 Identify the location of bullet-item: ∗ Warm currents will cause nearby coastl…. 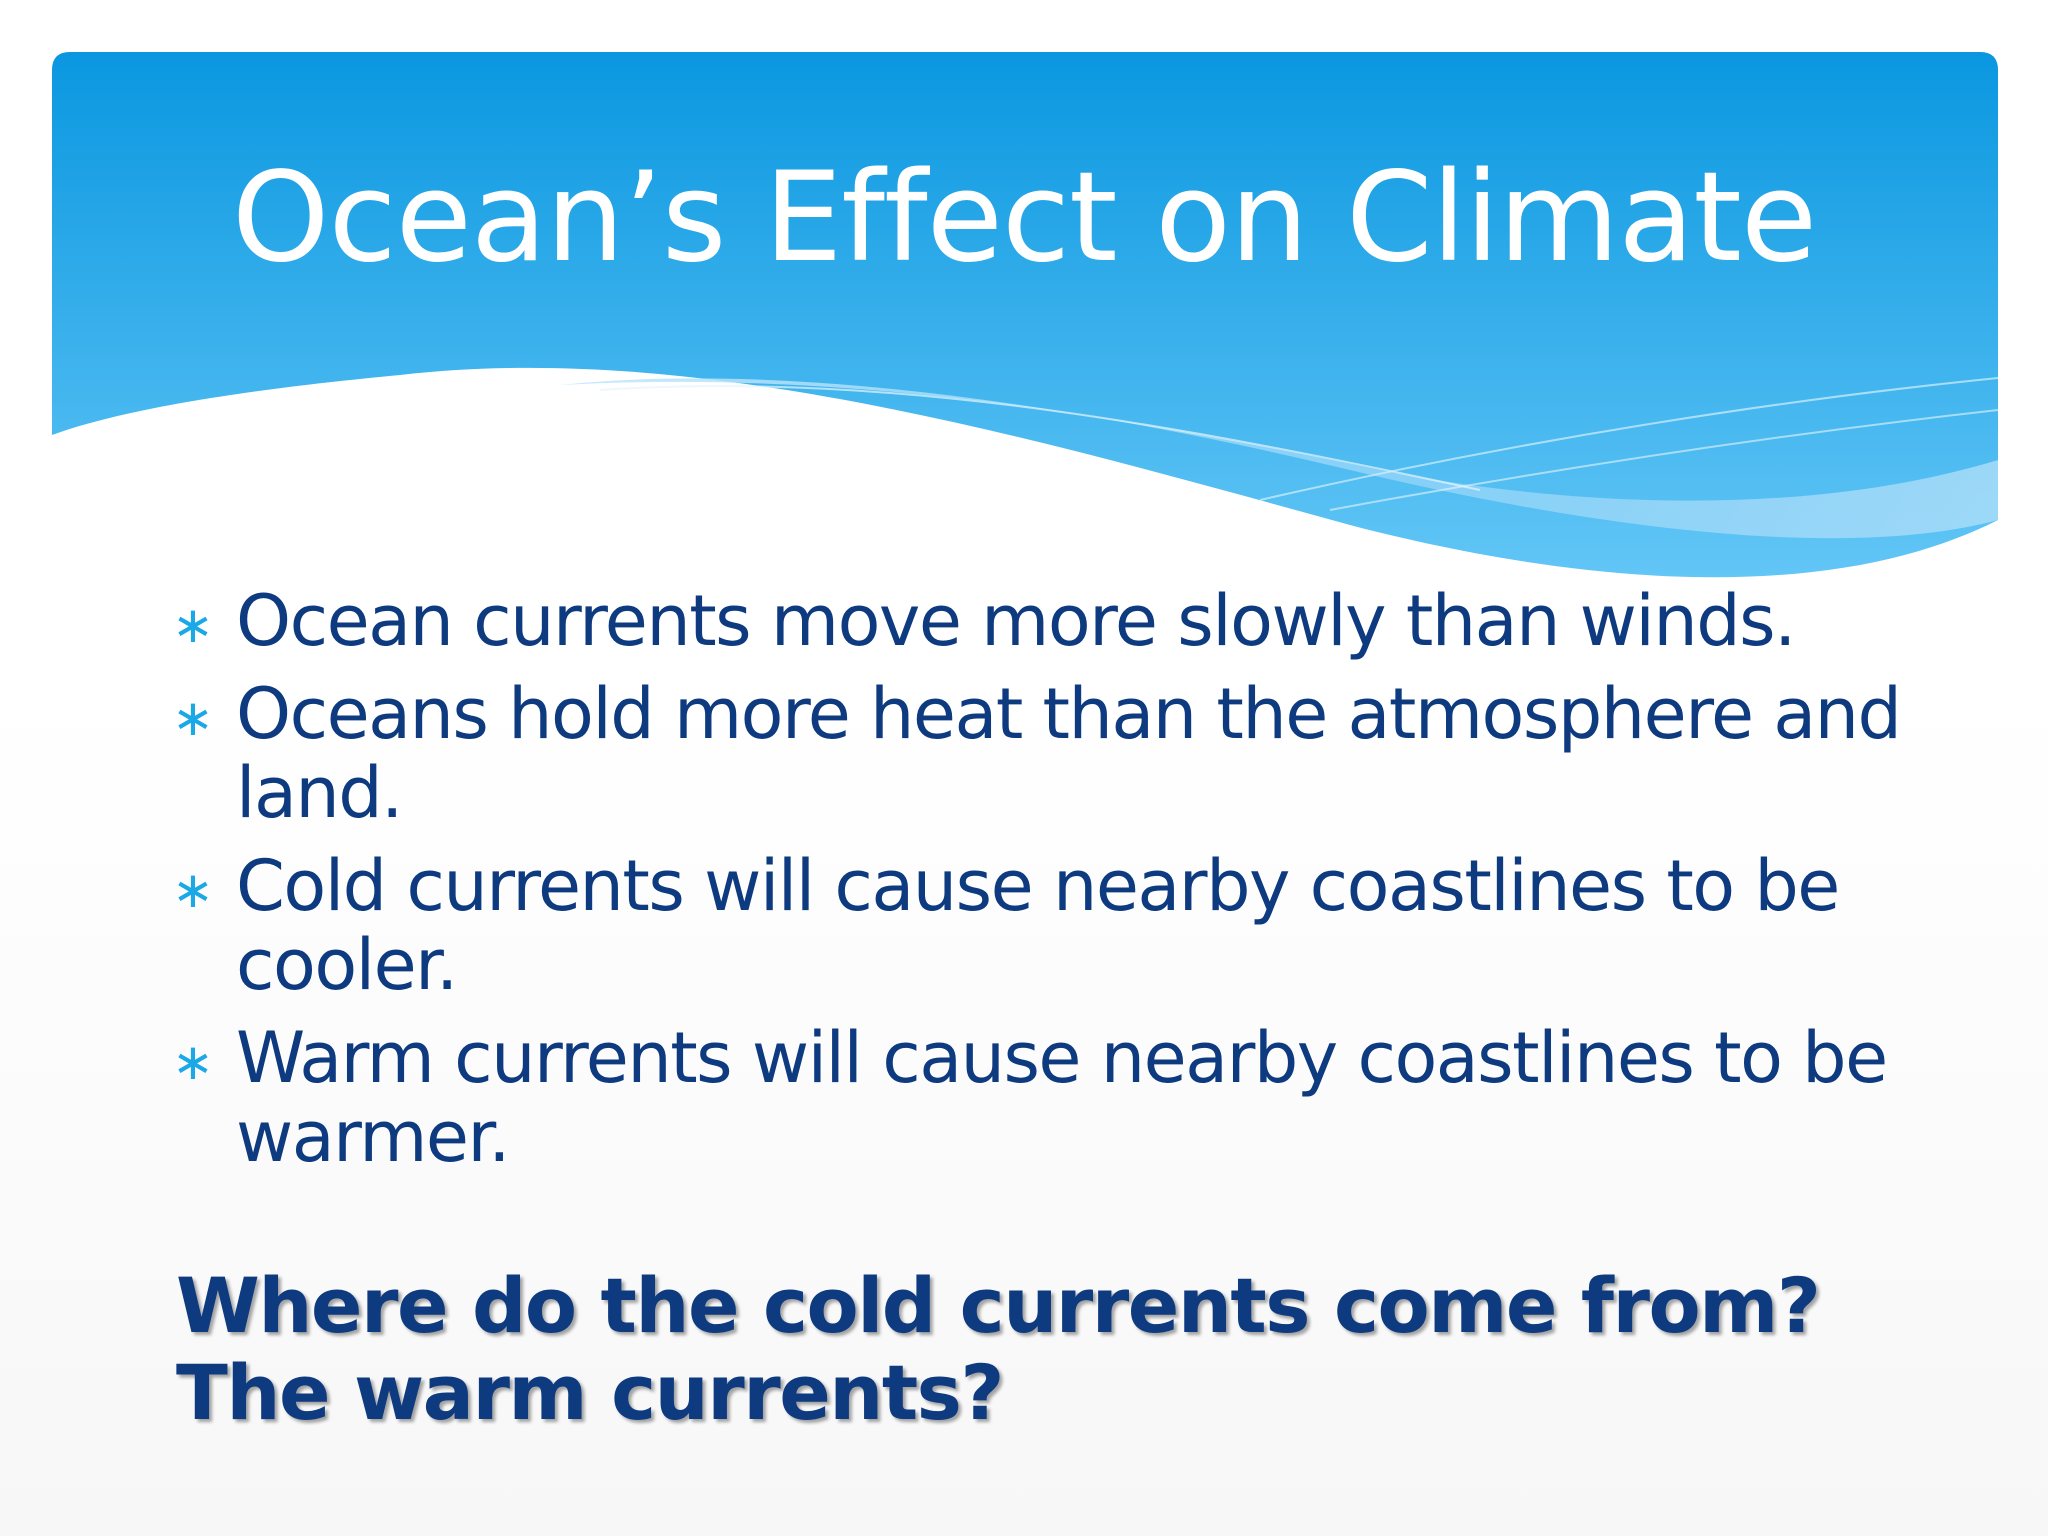
(1042, 1098).